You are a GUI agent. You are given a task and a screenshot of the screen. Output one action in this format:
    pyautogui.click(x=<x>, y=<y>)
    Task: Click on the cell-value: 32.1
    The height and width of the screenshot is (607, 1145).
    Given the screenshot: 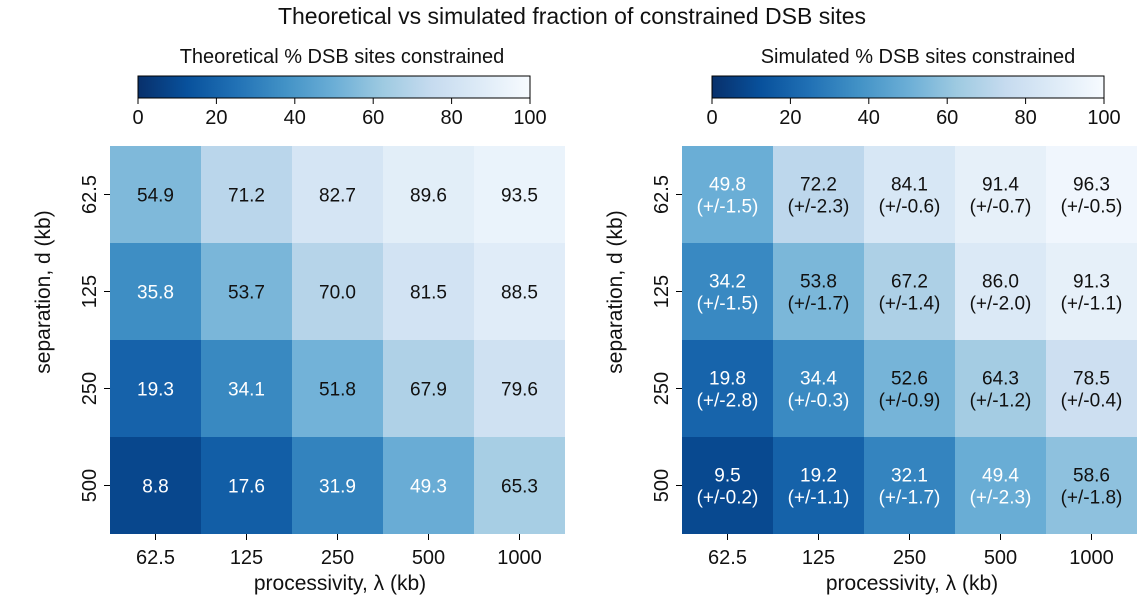 What is the action you would take?
    pyautogui.click(x=909, y=476)
    